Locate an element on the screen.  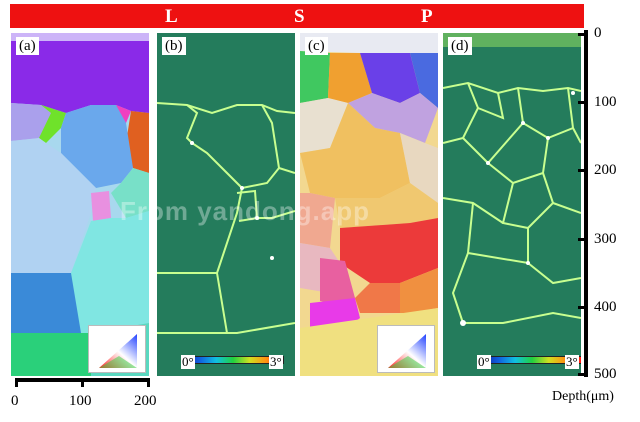
depth-label-200: 200 is located at coordinates (605, 170).